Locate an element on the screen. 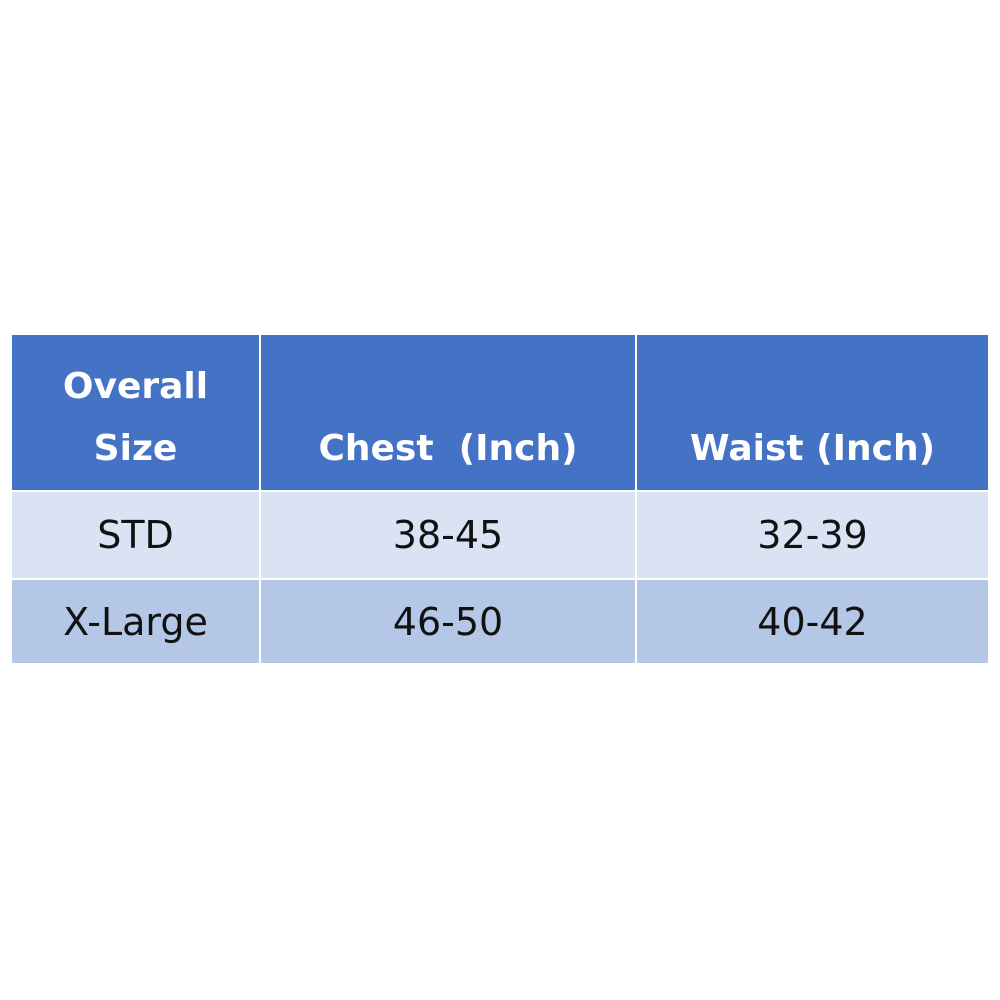 Image resolution: width=1000 pixels, height=1000 pixels. body-cell: 32-39 is located at coordinates (812, 535).